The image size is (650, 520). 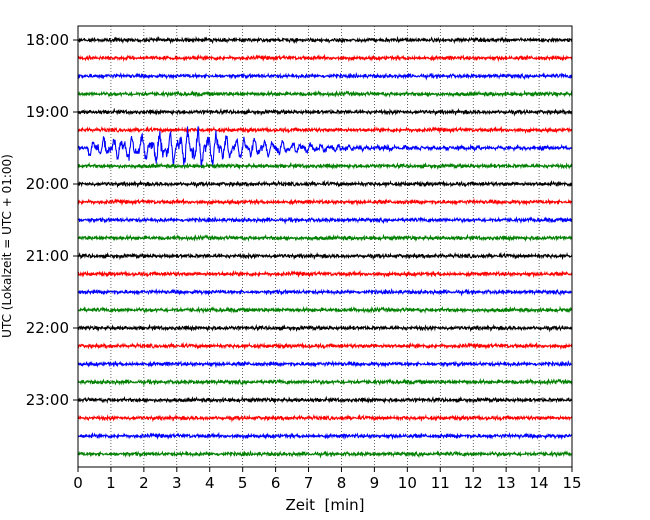 What do you see at coordinates (473, 483) in the screenshot?
I see `x-tick-label: 12` at bounding box center [473, 483].